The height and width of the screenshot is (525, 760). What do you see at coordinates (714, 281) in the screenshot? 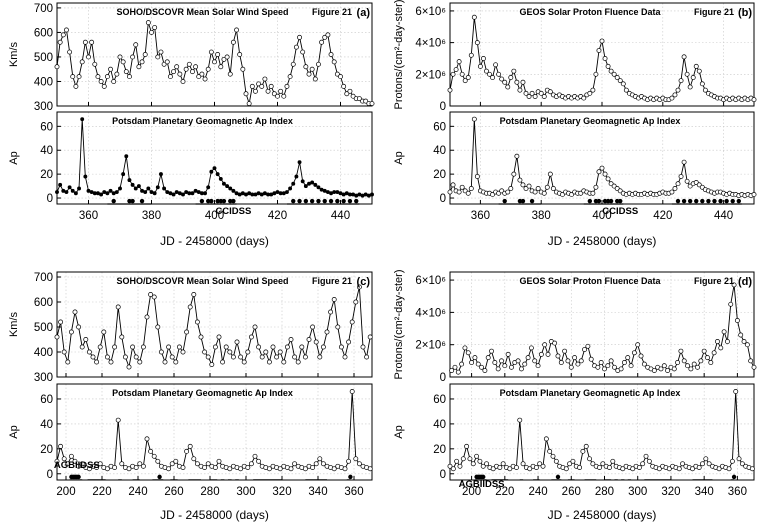
I see `figure-label: Figure 21` at bounding box center [714, 281].